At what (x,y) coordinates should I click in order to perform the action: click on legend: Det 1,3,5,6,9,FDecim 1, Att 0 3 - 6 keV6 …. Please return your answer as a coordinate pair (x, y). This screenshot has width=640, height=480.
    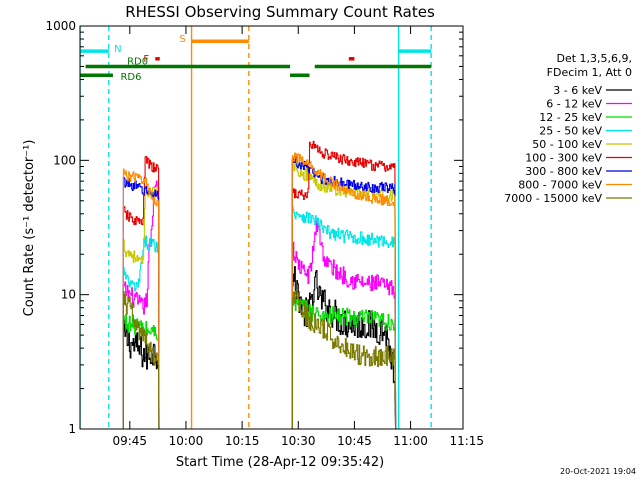
    Looking at the image, I should click on (568, 128).